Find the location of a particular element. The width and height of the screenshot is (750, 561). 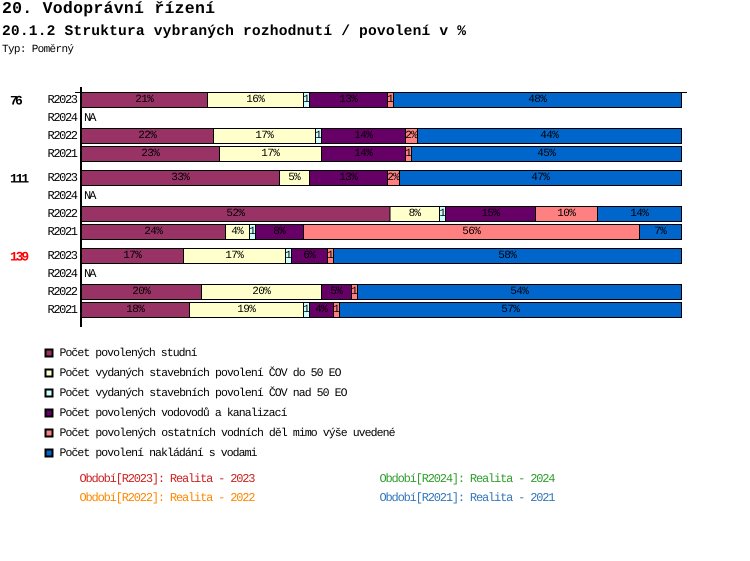

svg-text: Období[R2022]: Realita - 2022 is located at coordinates (168, 498).